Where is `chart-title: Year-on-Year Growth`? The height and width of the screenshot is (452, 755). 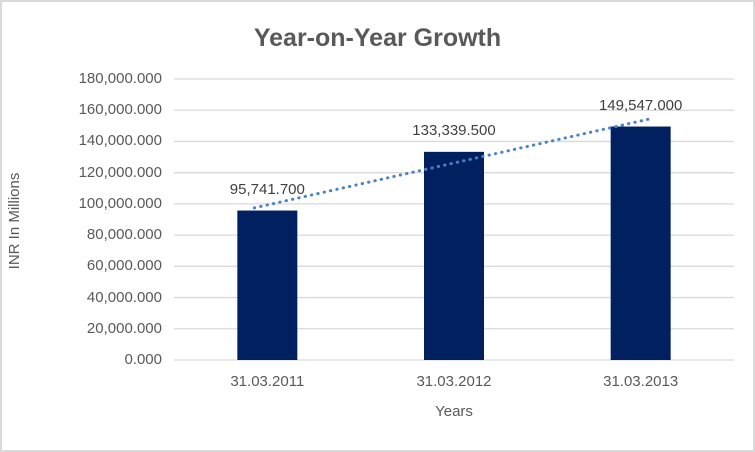 chart-title: Year-on-Year Growth is located at coordinates (377, 38).